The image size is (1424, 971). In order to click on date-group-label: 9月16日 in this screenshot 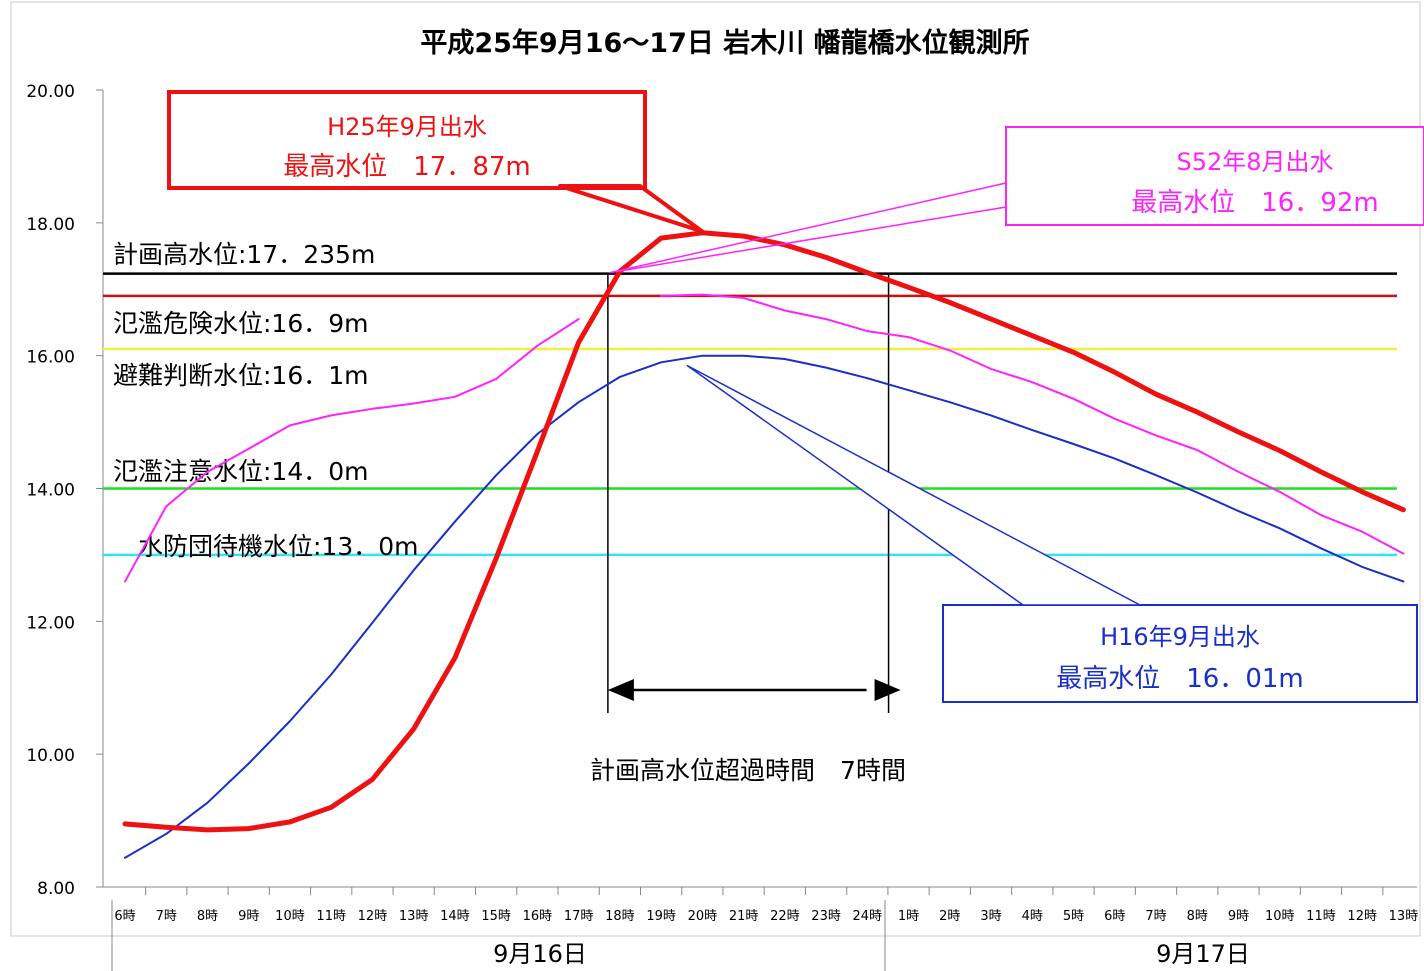, I will do `click(540, 954)`.